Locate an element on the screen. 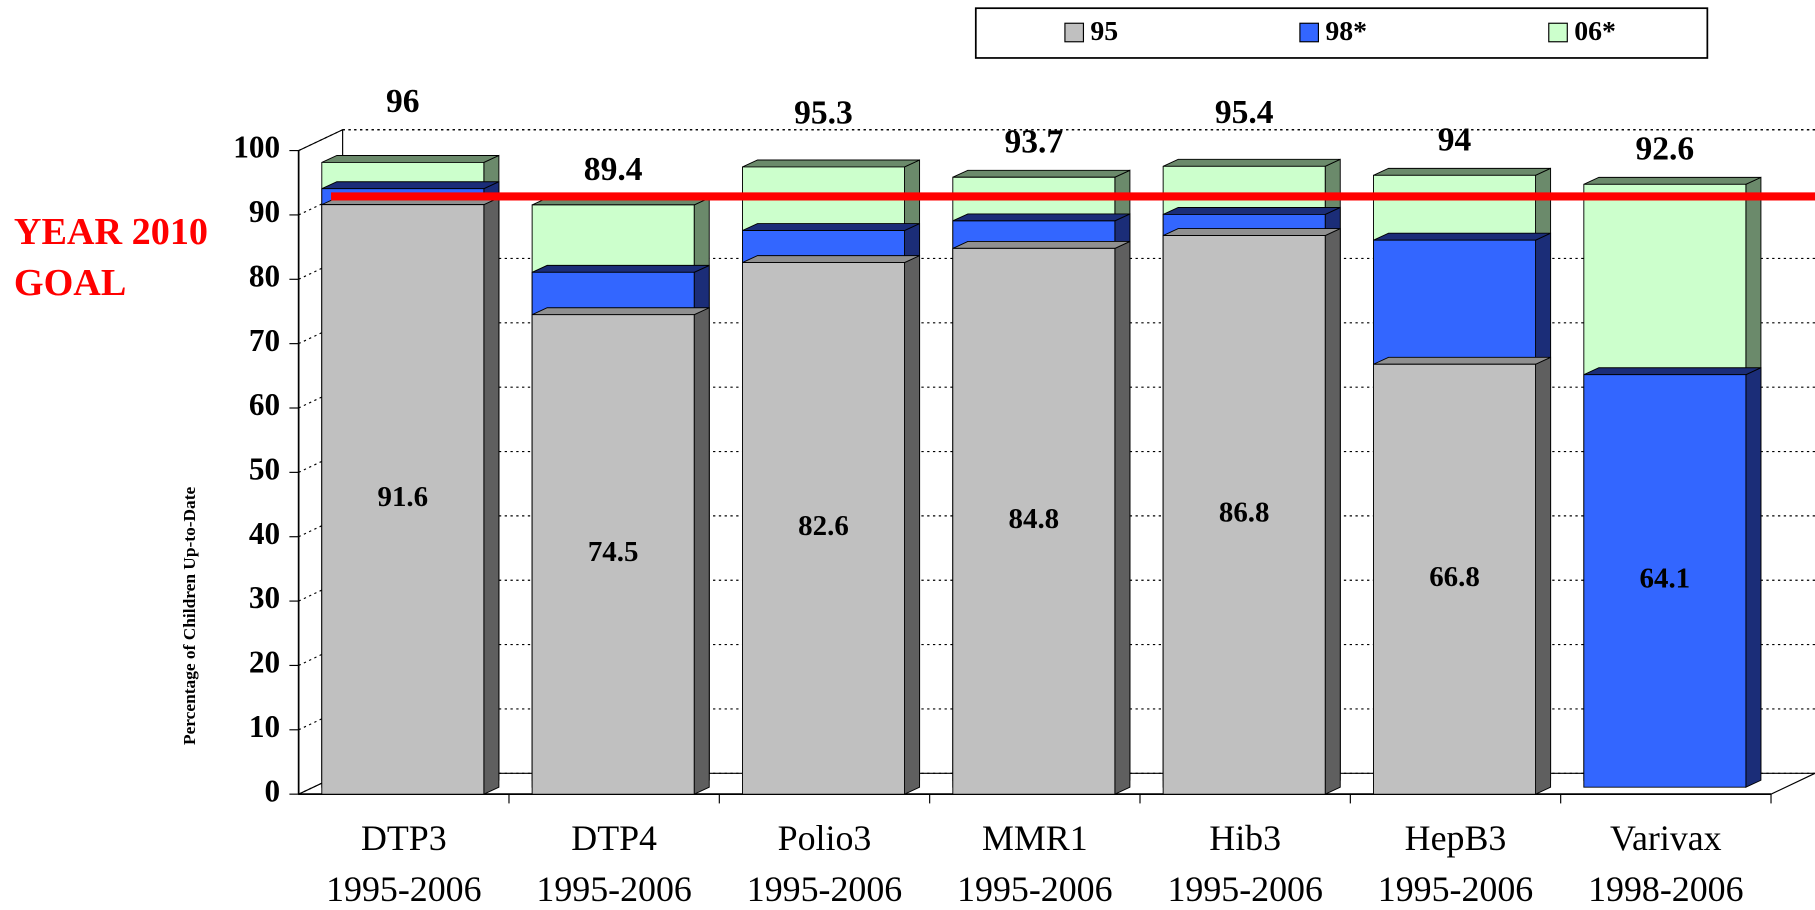 The image size is (1815, 910). data-label: 86.8 is located at coordinates (1244, 512).